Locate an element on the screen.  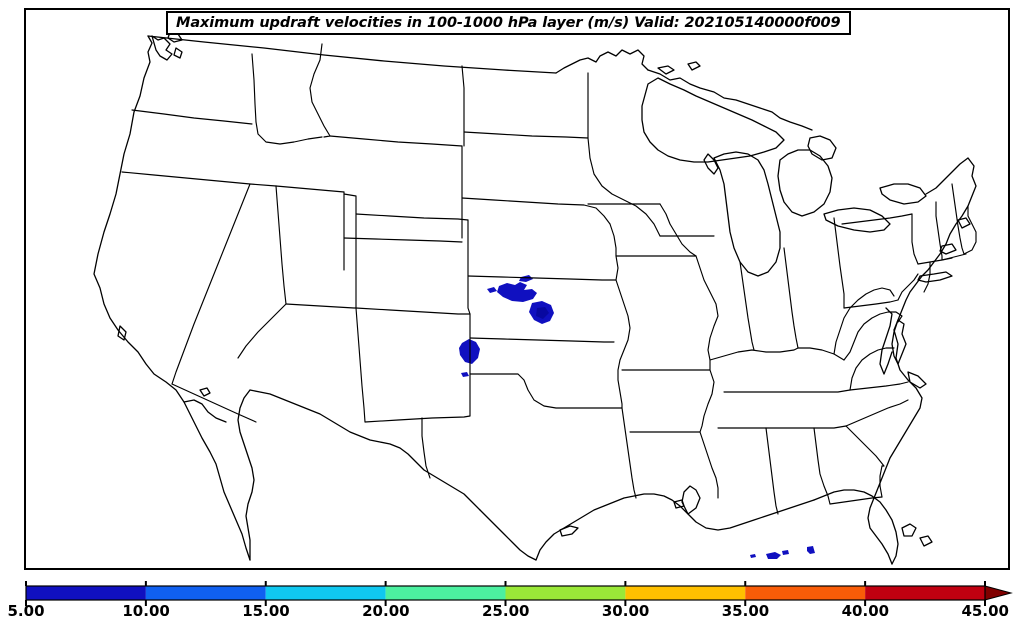
colorbar-tick-label: 25.00 is located at coordinates (506, 611).